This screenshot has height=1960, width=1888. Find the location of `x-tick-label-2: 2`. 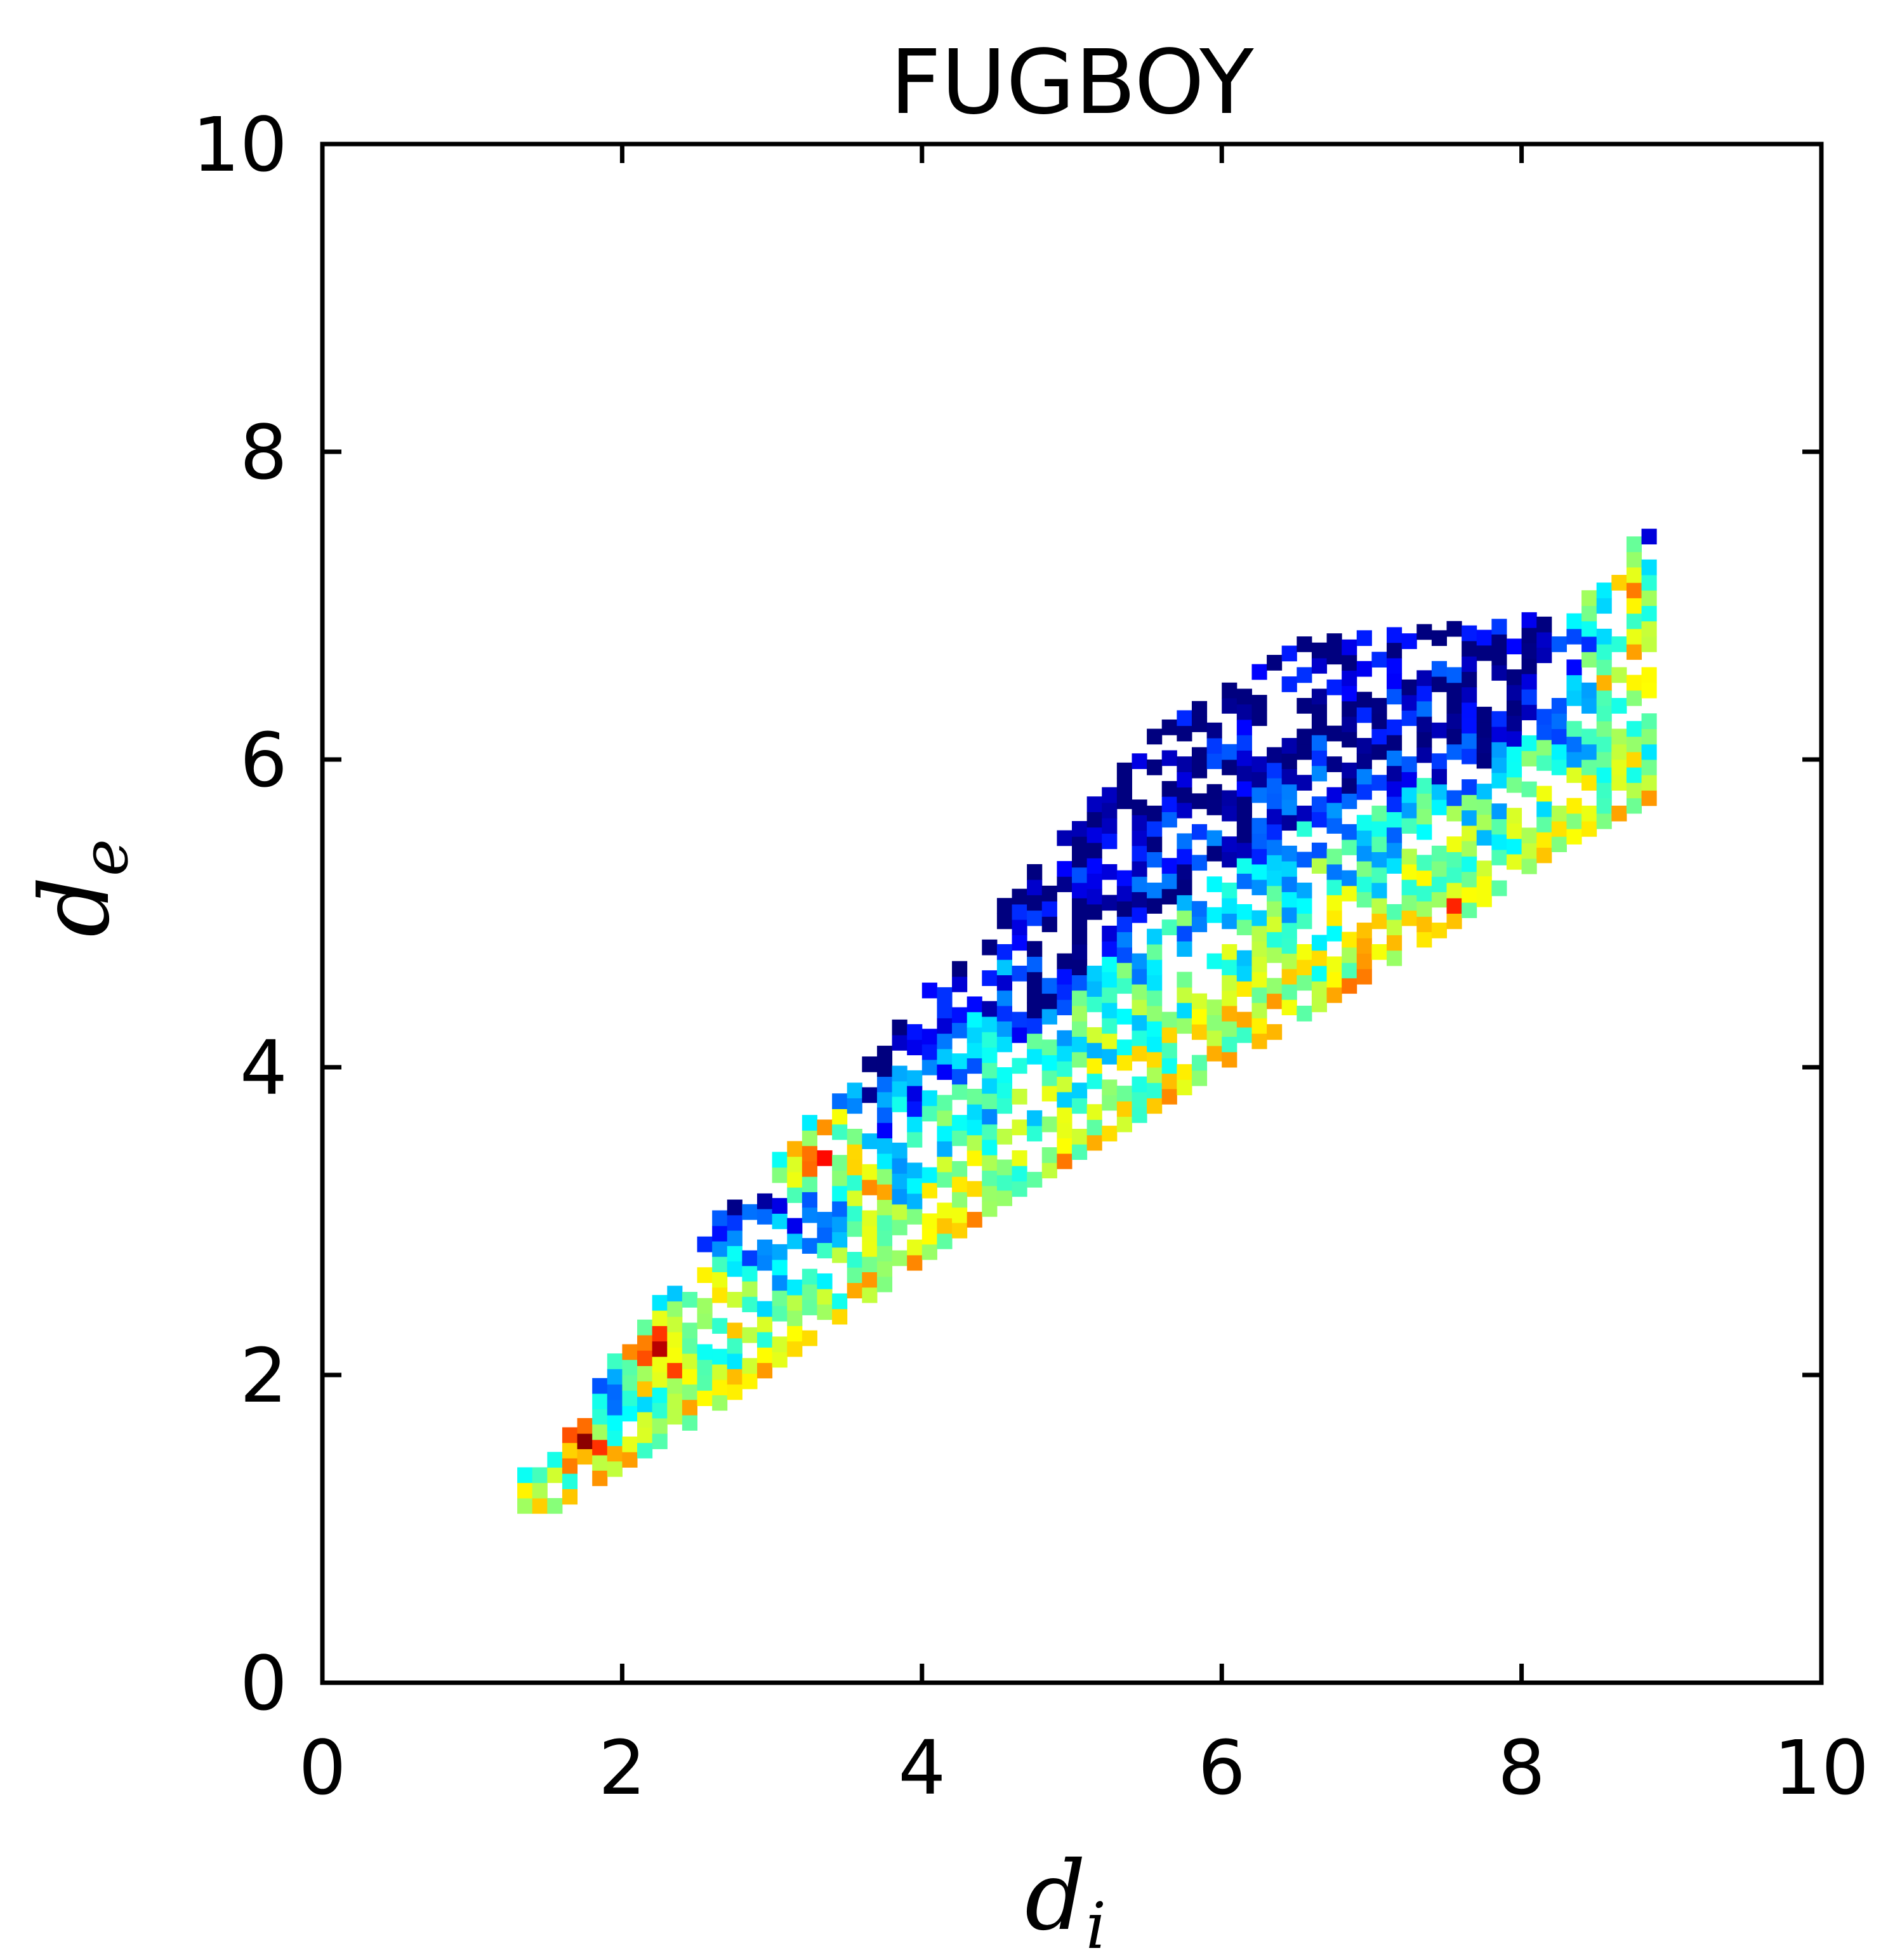

x-tick-label-2: 2 is located at coordinates (622, 1768).